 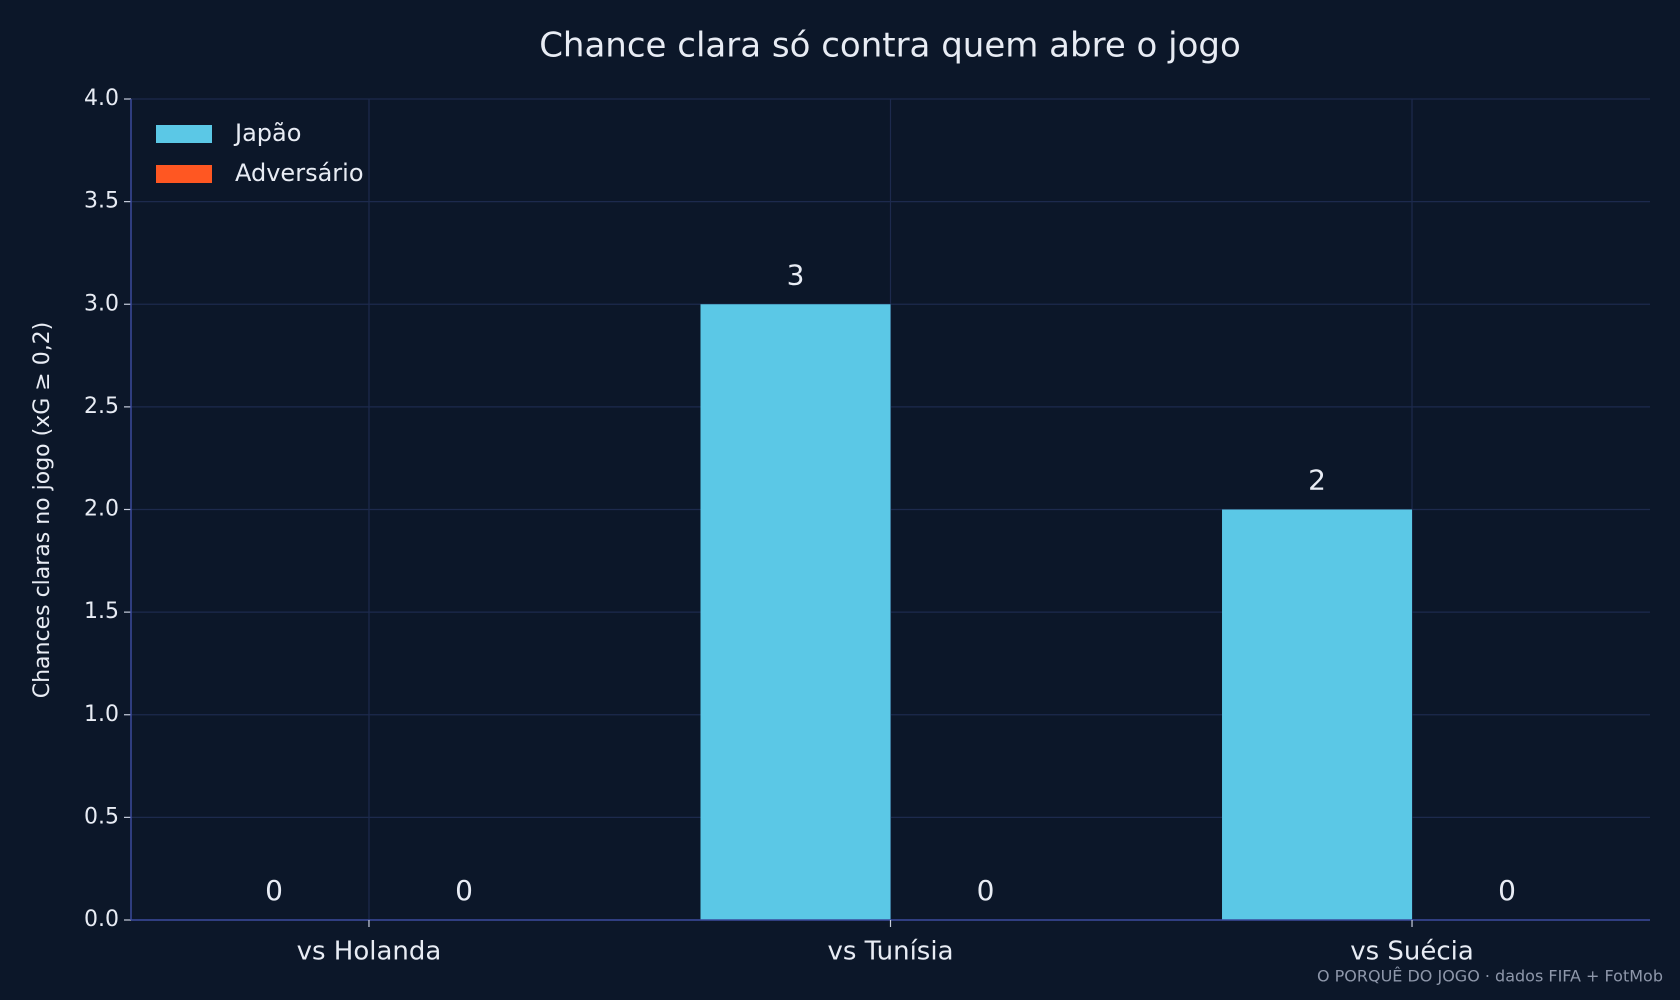 What do you see at coordinates (796, 274) in the screenshot?
I see `value-label: 3` at bounding box center [796, 274].